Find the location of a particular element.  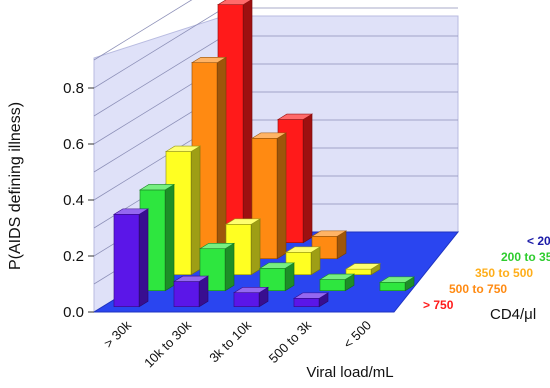

y-tick-label: 0.8 is located at coordinates (73, 88).